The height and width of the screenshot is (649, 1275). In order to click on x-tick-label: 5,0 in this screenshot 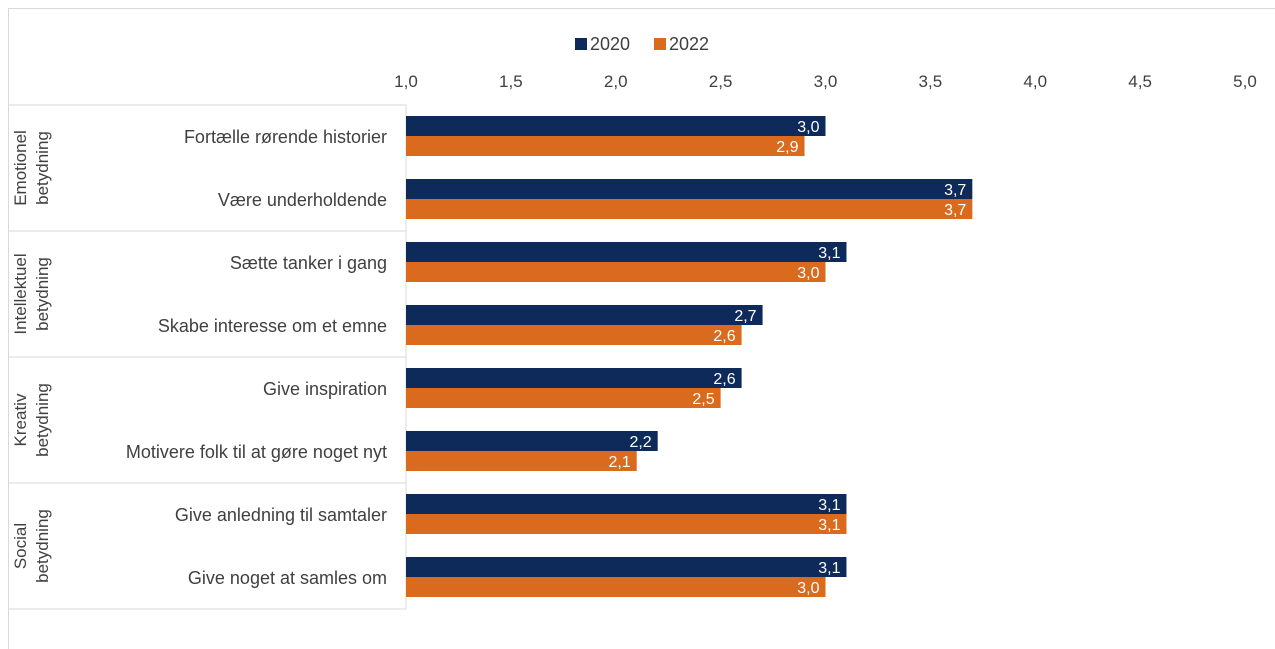, I will do `click(1245, 81)`.